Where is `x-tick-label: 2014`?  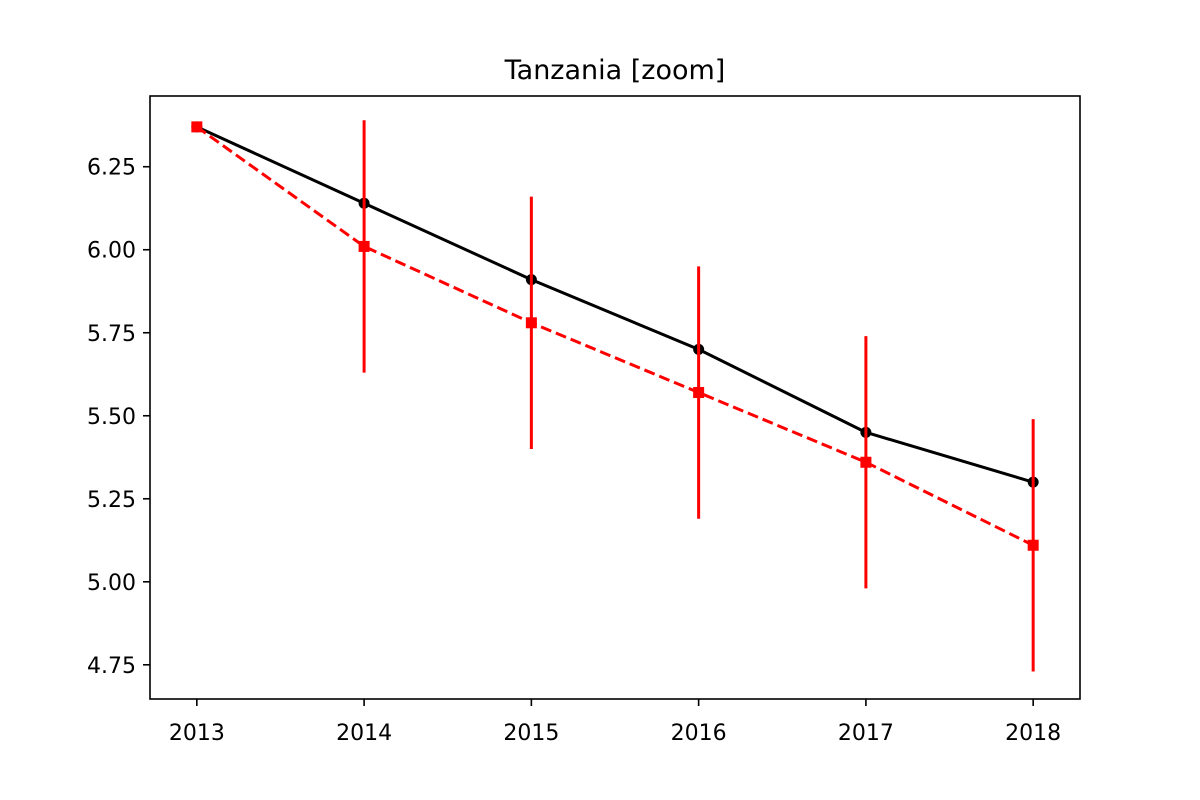 x-tick-label: 2014 is located at coordinates (364, 733).